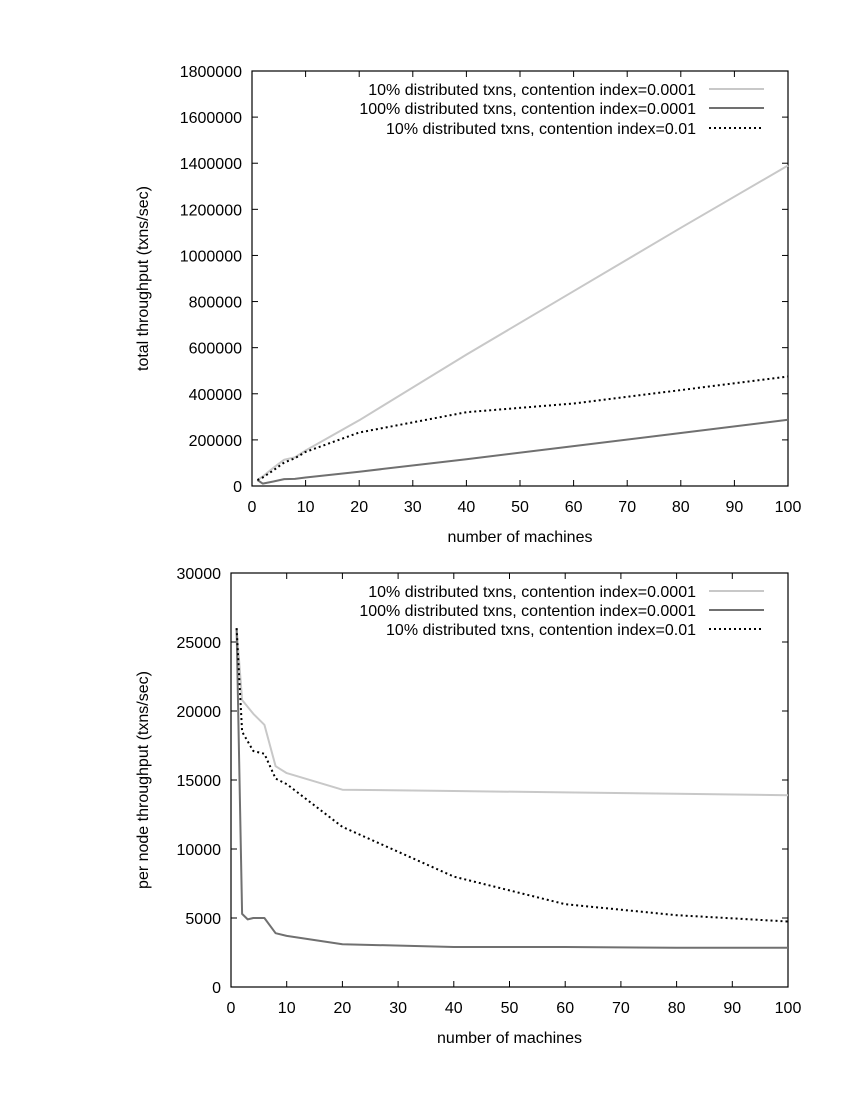 This screenshot has height=1093, width=862. What do you see at coordinates (215, 441) in the screenshot?
I see `y-tick-label: 200000` at bounding box center [215, 441].